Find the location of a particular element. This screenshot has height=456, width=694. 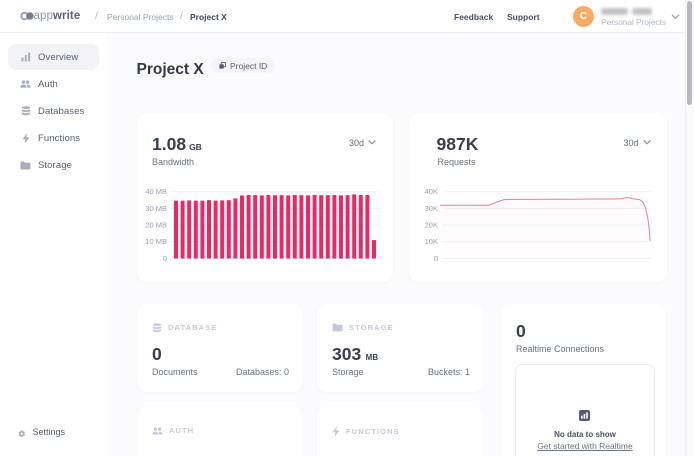

svg-text: 40 MB is located at coordinates (156, 191).